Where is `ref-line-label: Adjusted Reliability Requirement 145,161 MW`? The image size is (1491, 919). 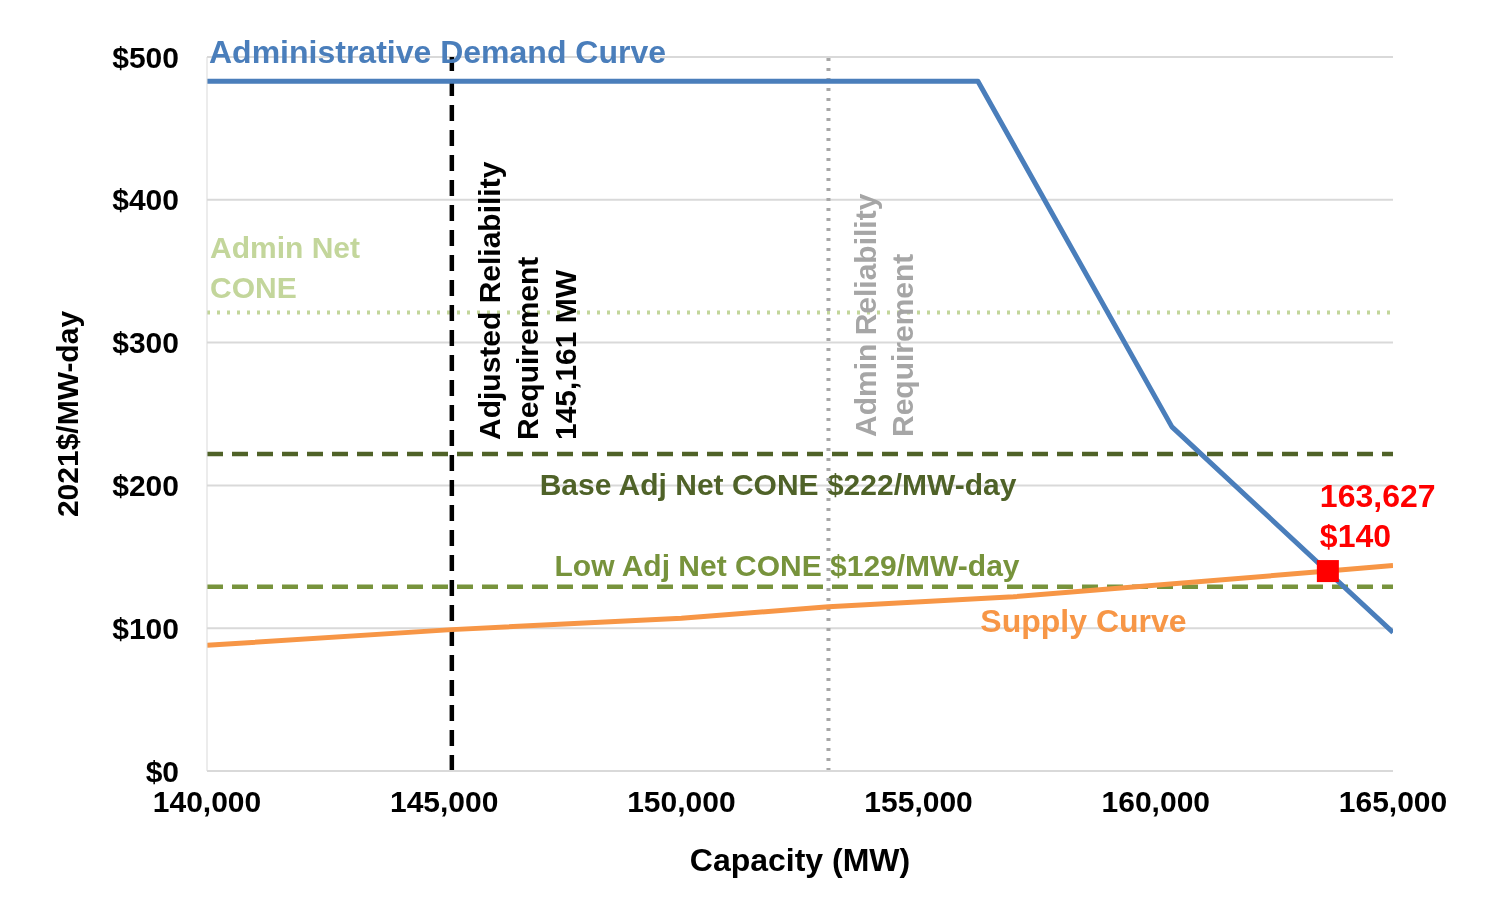 ref-line-label: Adjusted Reliability Requirement 145,161 MW is located at coordinates (527, 300).